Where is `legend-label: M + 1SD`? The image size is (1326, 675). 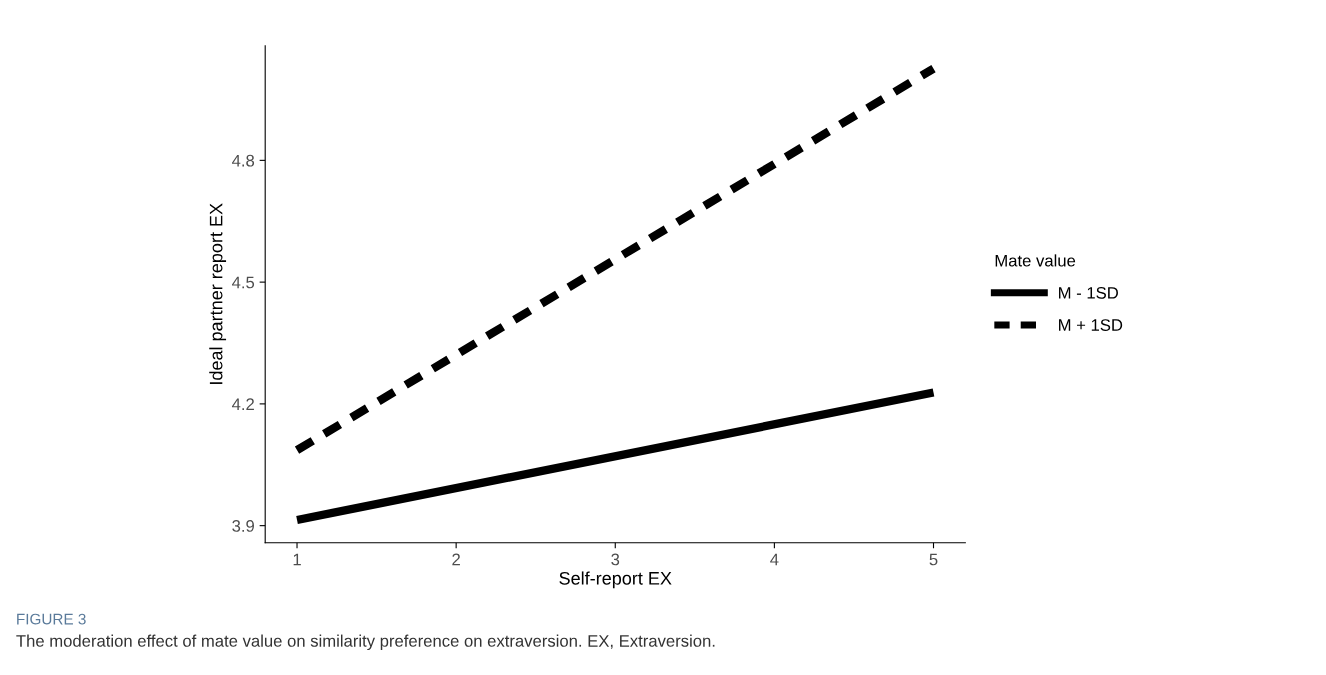
legend-label: M + 1SD is located at coordinates (1091, 325).